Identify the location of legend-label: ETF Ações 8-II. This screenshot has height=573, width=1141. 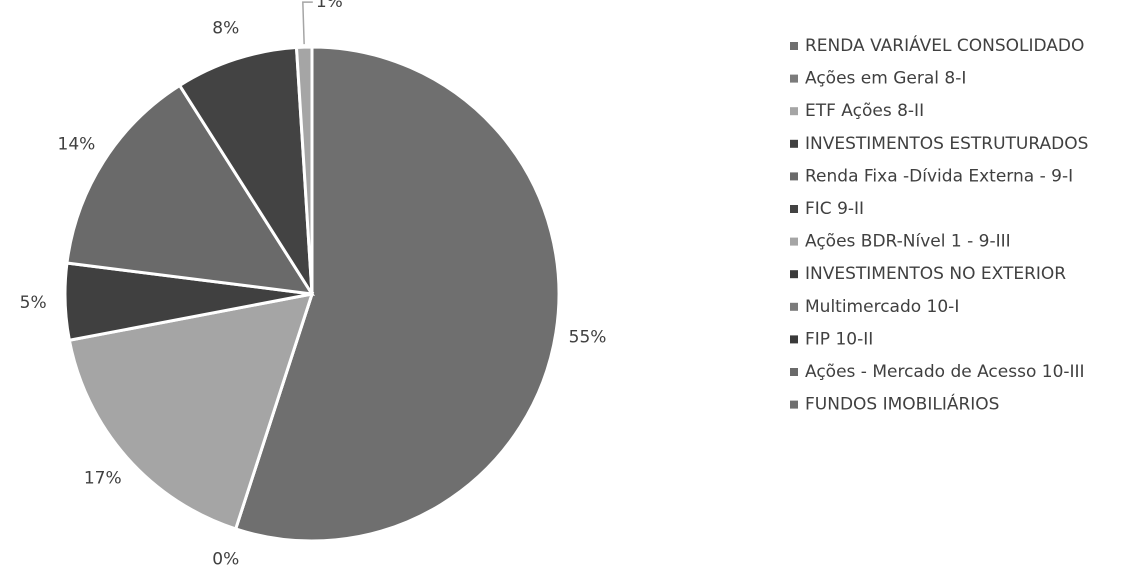
(864, 111).